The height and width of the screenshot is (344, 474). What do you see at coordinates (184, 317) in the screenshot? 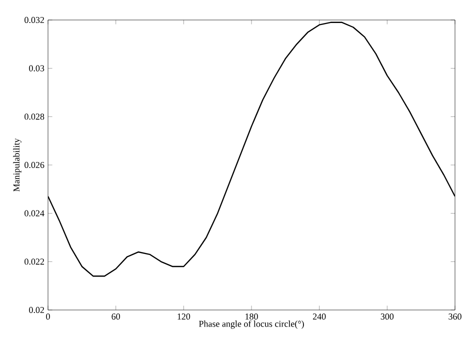
I see `x-tick-label: 120` at bounding box center [184, 317].